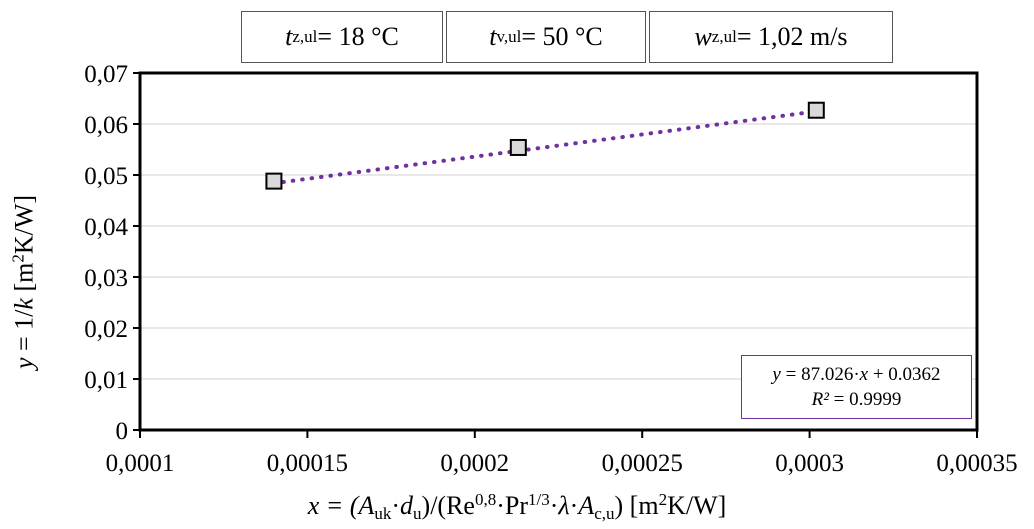  I want to click on y-tick-label: 0,02, so click(106, 329).